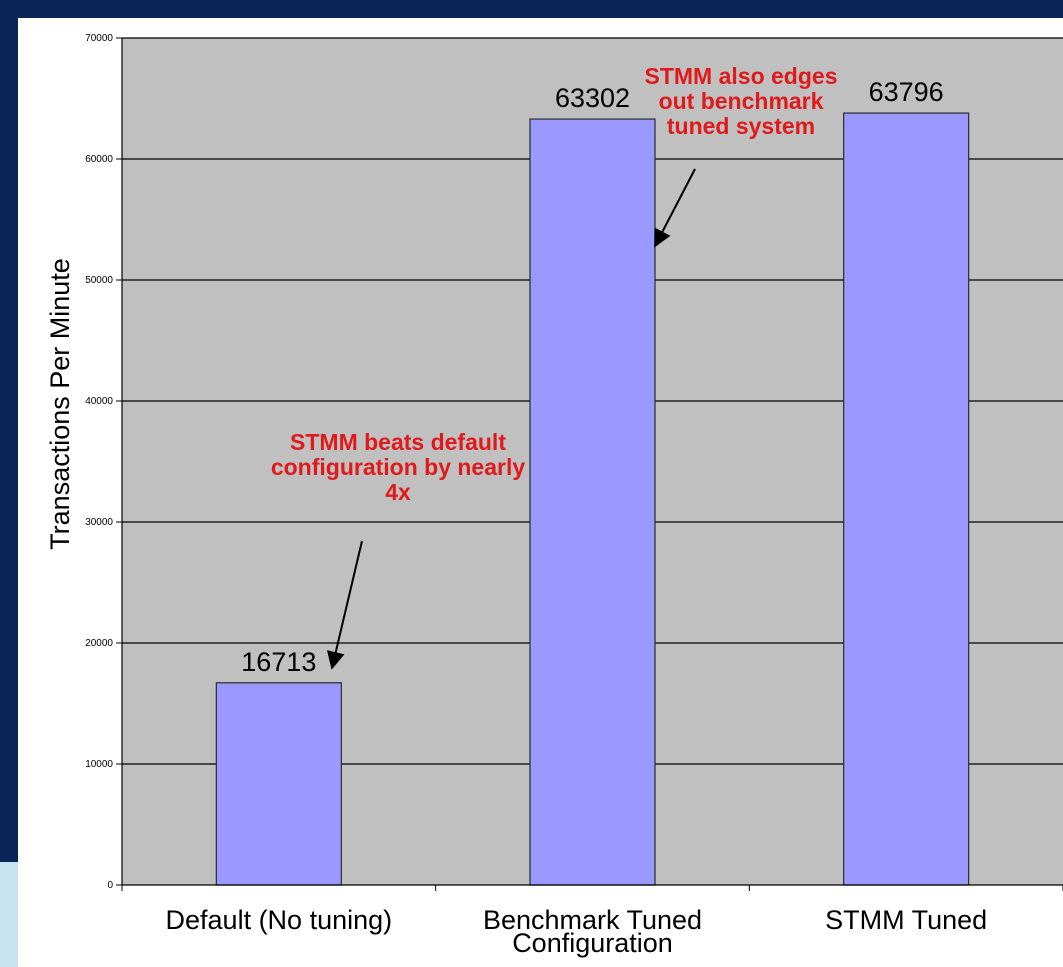  Describe the element at coordinates (110, 885) in the screenshot. I see `y-tick-label: 0` at that location.